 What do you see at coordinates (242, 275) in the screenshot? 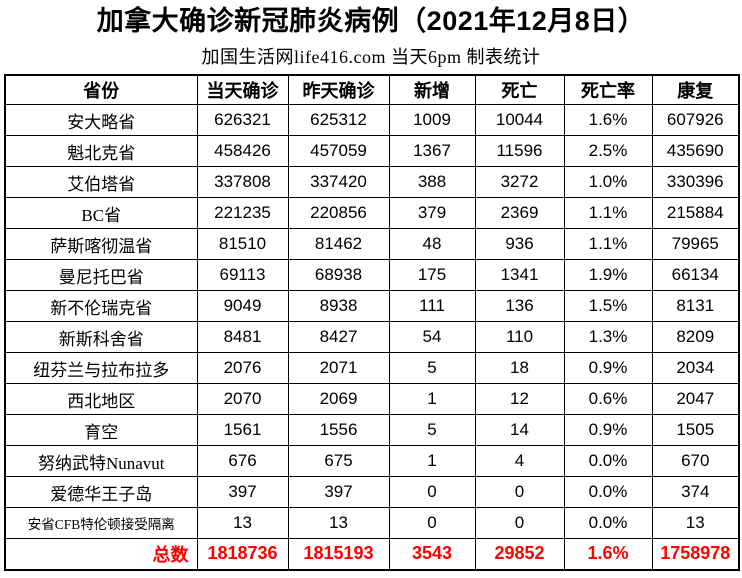
I see `today-confirmed-cell: 69113` at bounding box center [242, 275].